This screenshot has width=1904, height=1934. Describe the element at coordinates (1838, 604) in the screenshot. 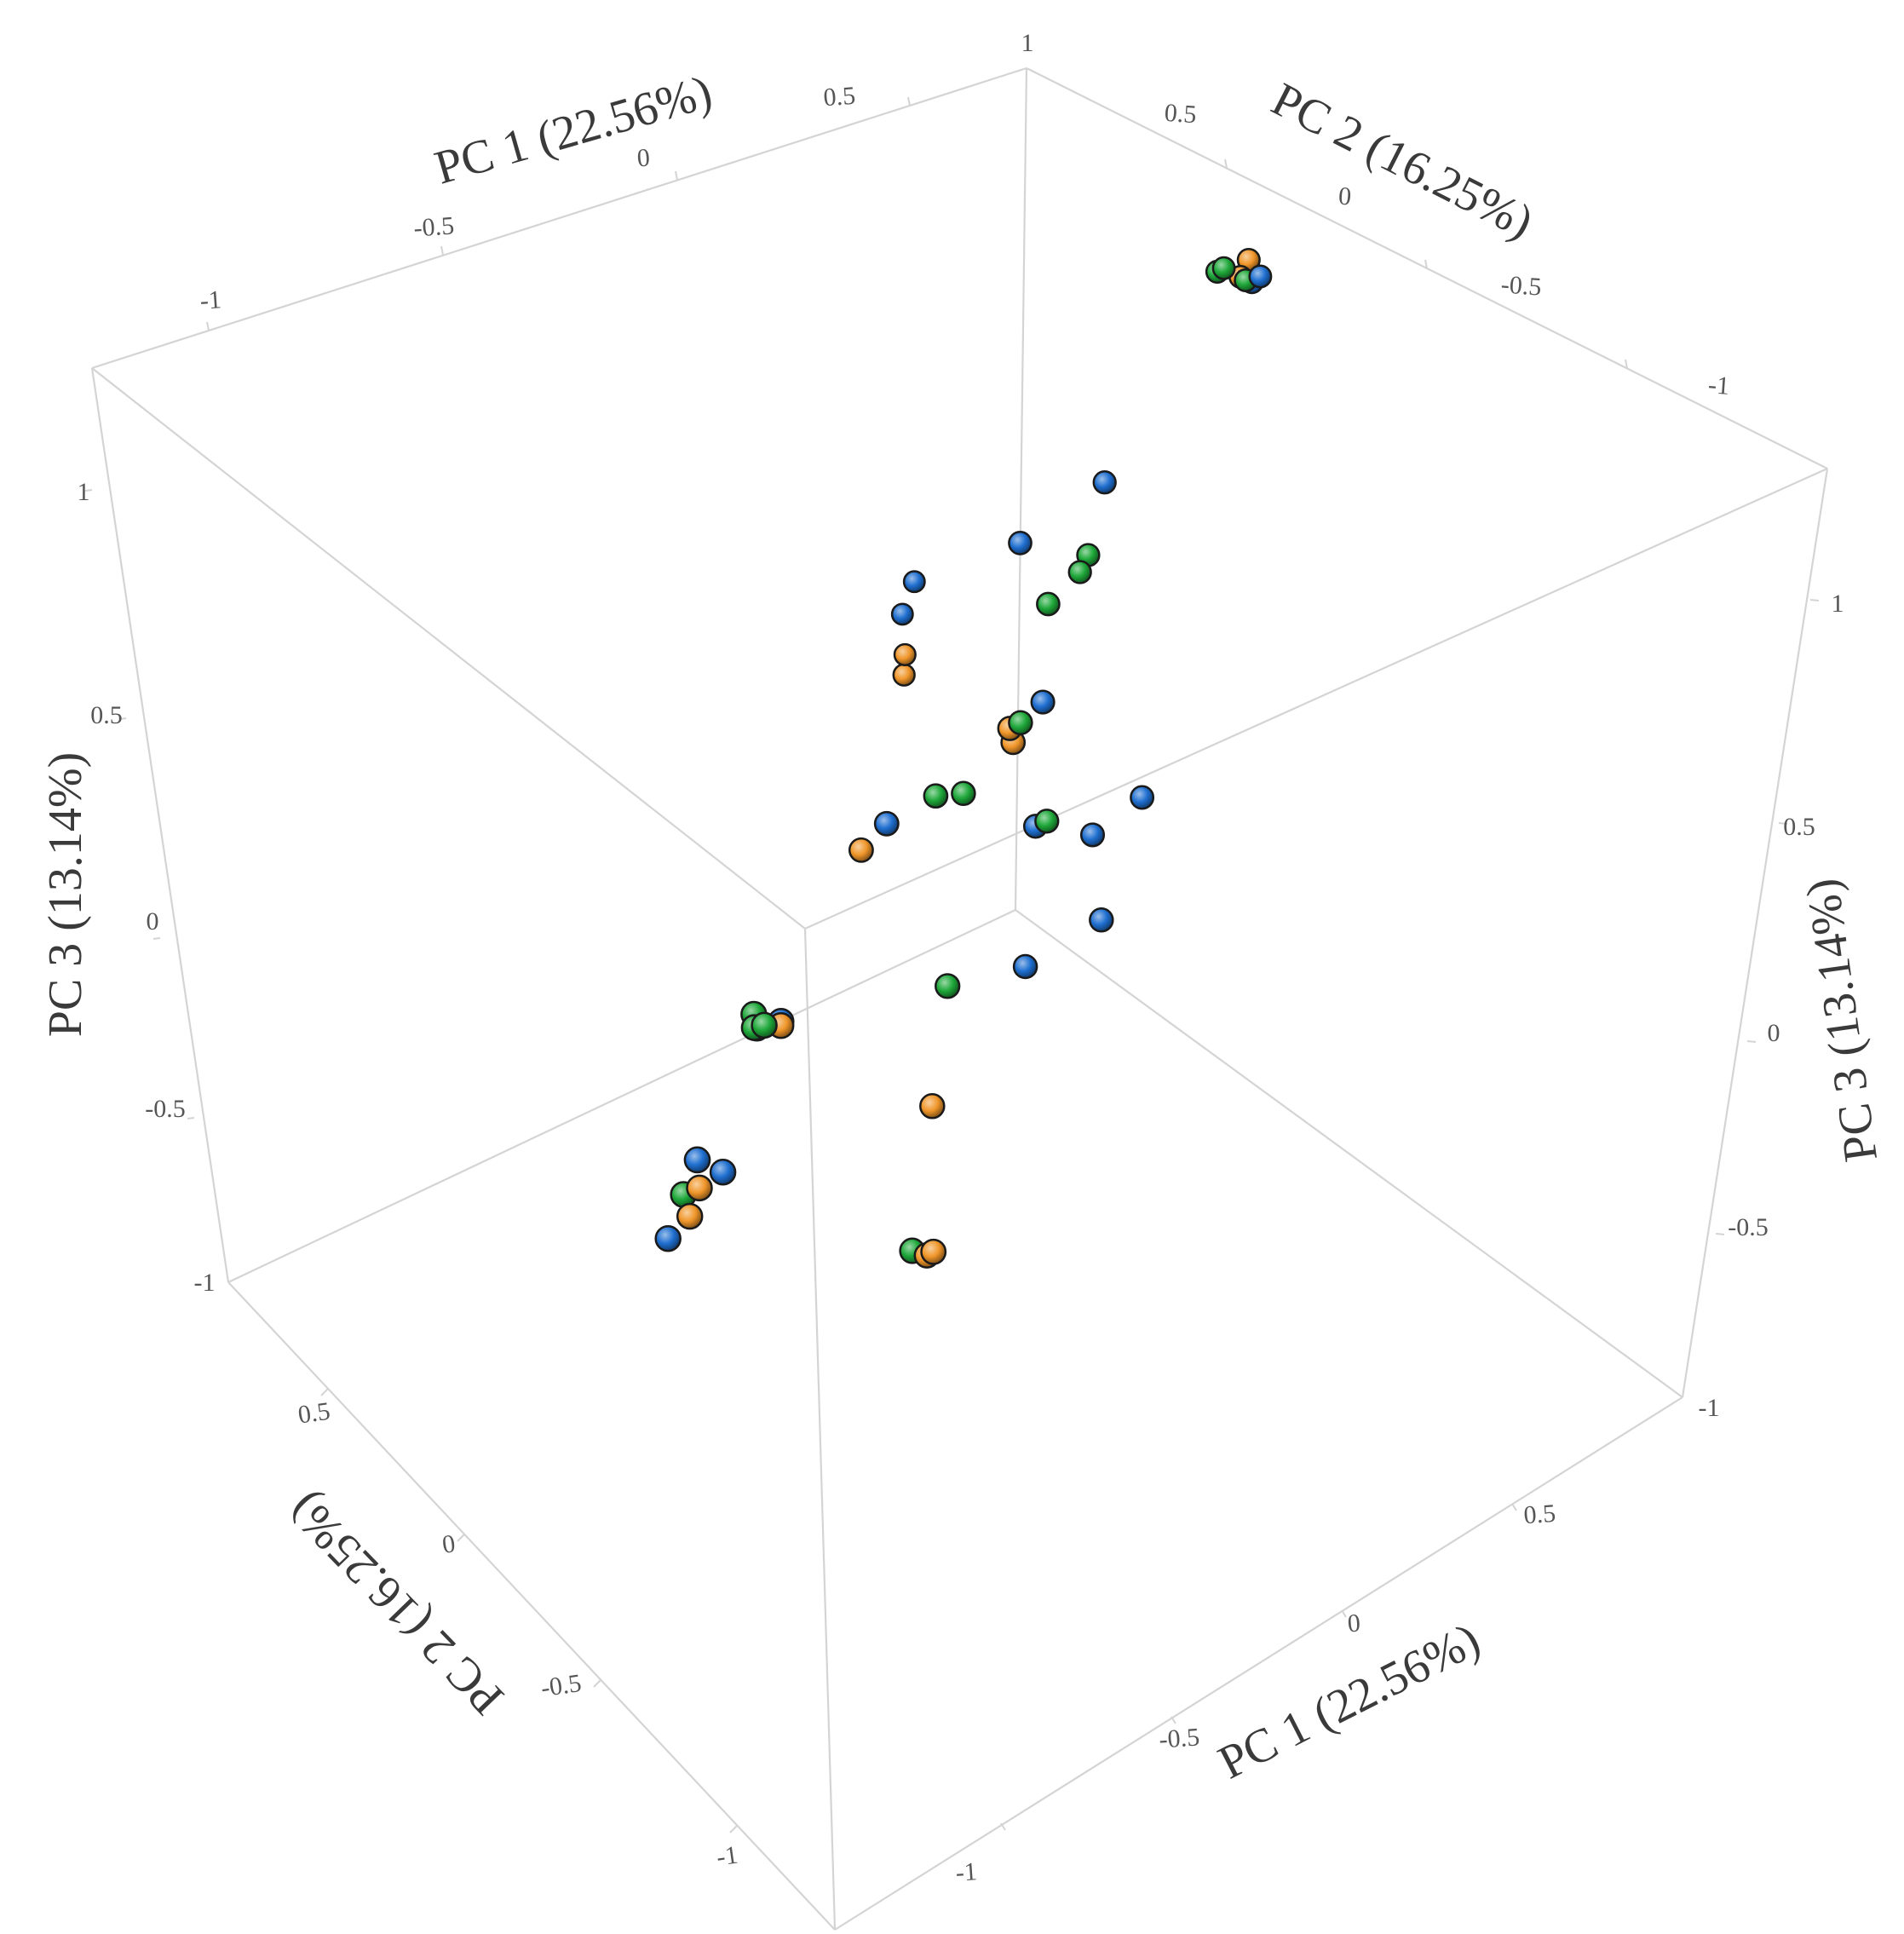

I see `pc3-right-tick-label: 1` at that location.